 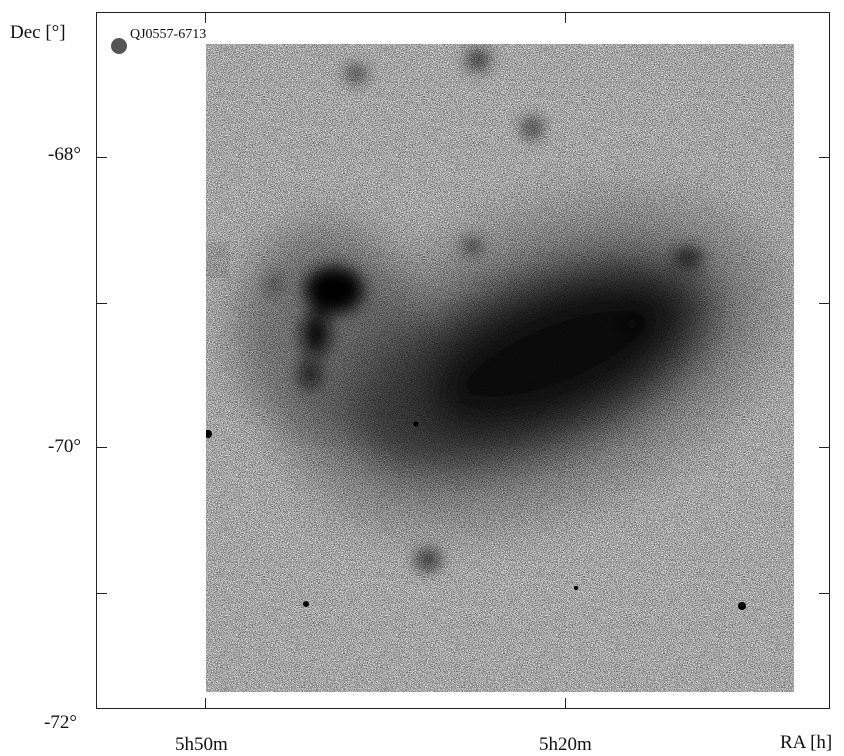 I want to click on y-tick-label-72: -72°, so click(x=60, y=722).